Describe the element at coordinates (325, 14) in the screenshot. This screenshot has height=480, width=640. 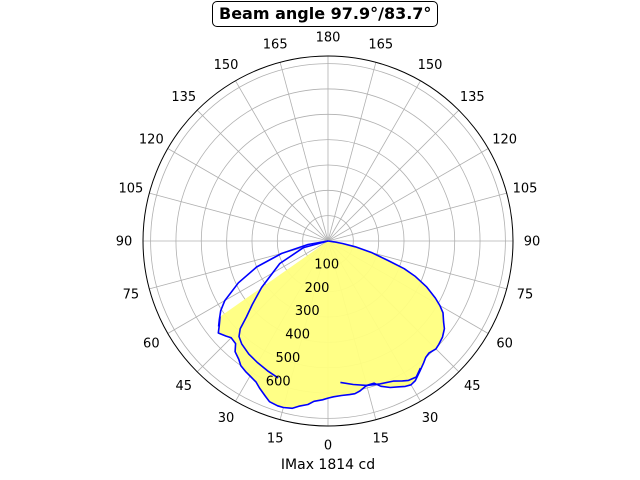
I see `chart-title: Beam angle 97.9°/83.7°` at that location.